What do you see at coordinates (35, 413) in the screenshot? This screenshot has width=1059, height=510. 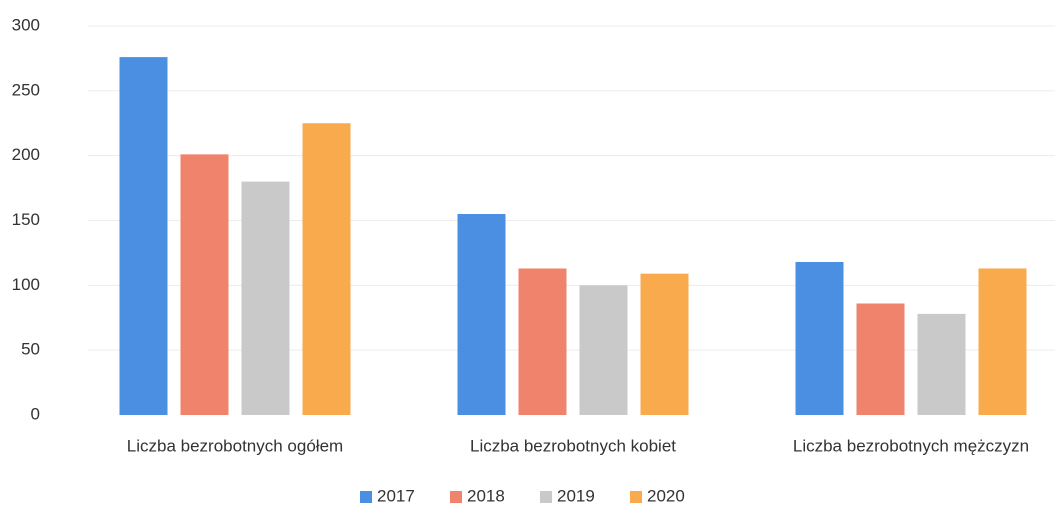 I see `y-tick-label: 0` at bounding box center [35, 413].